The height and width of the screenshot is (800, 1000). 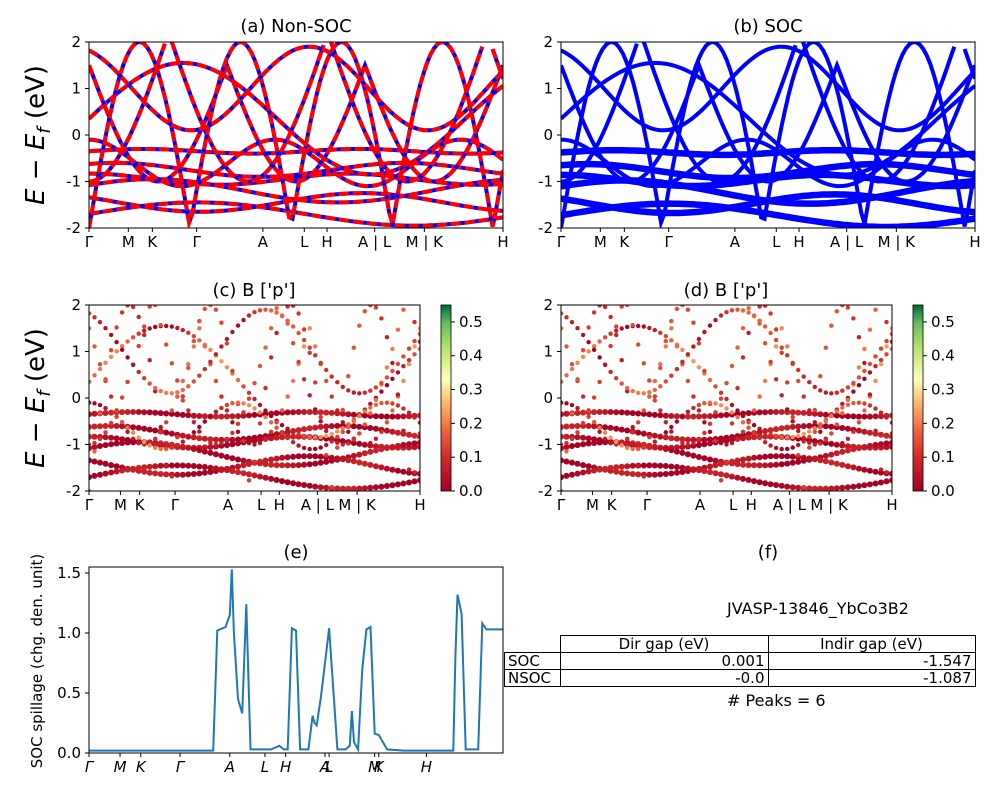 What do you see at coordinates (600, 113) in the screenshot?
I see `band-line-soc` at bounding box center [600, 113].